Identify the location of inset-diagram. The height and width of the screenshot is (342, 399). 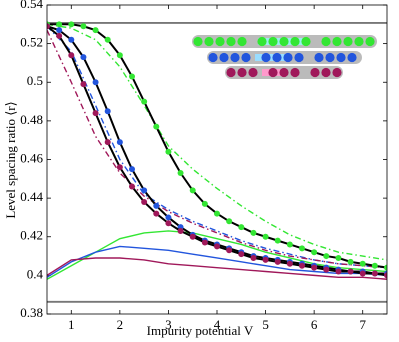
(284, 57).